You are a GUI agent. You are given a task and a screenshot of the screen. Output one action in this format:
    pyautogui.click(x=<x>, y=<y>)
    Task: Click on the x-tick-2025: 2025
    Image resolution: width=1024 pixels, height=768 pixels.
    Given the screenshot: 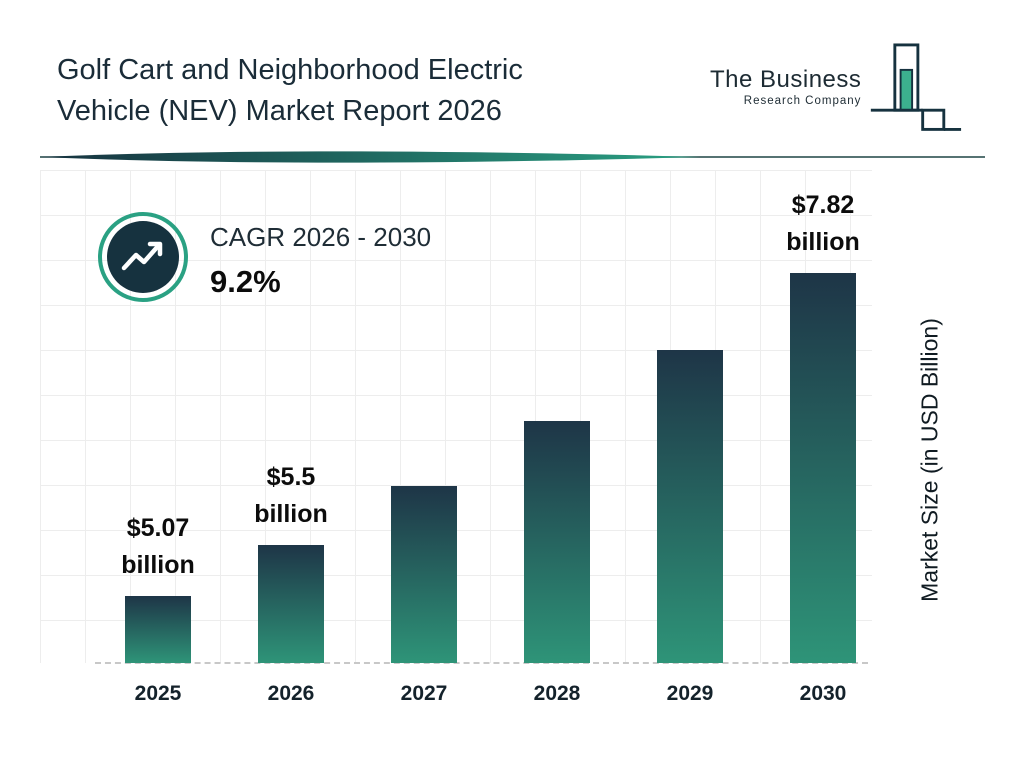 What is the action you would take?
    pyautogui.click(x=158, y=693)
    